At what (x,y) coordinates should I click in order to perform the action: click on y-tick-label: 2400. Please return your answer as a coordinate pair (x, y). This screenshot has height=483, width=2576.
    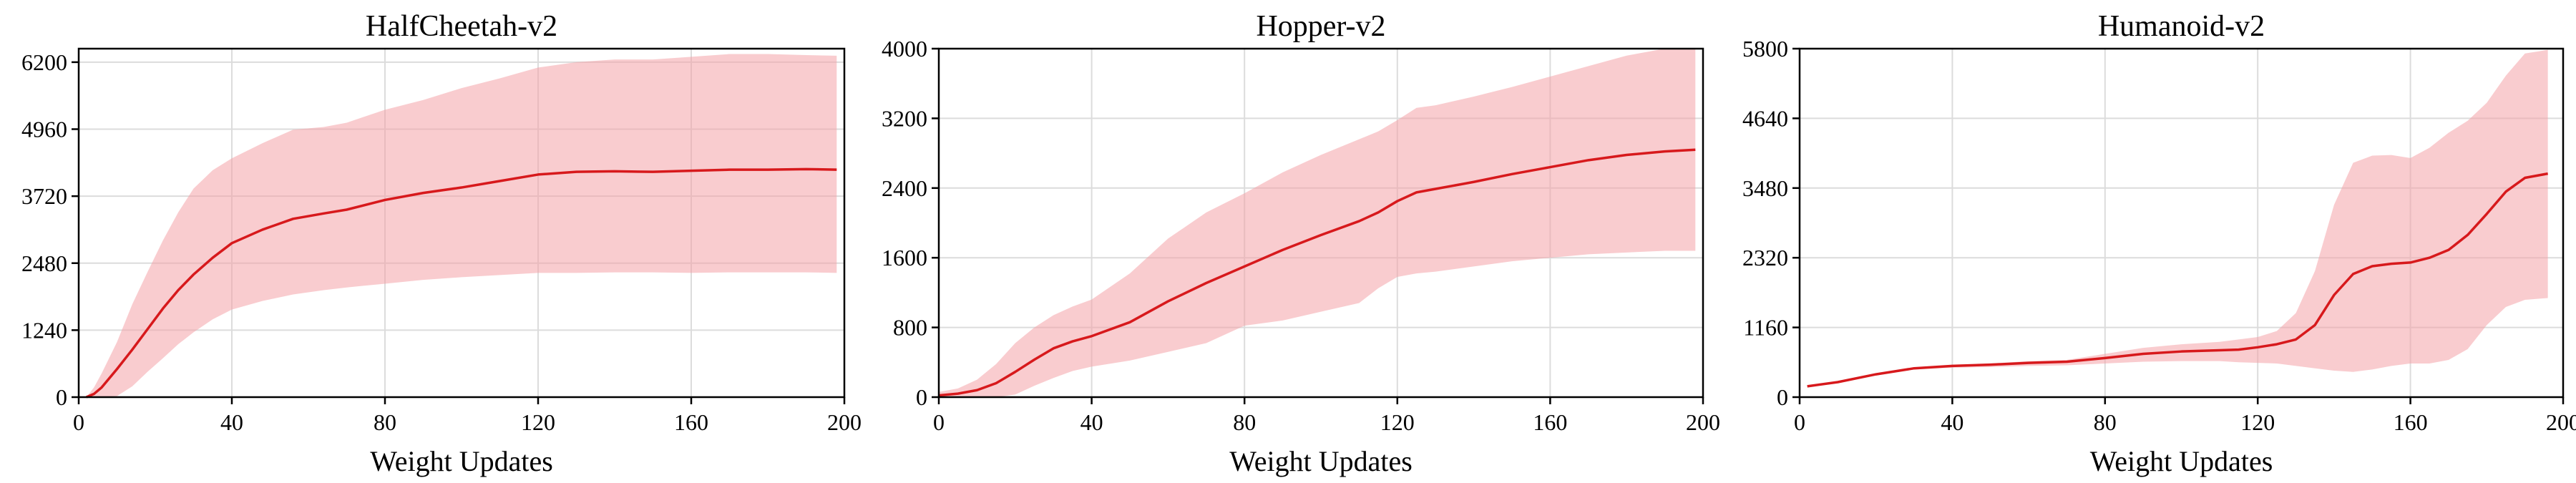
    Looking at the image, I should click on (904, 188).